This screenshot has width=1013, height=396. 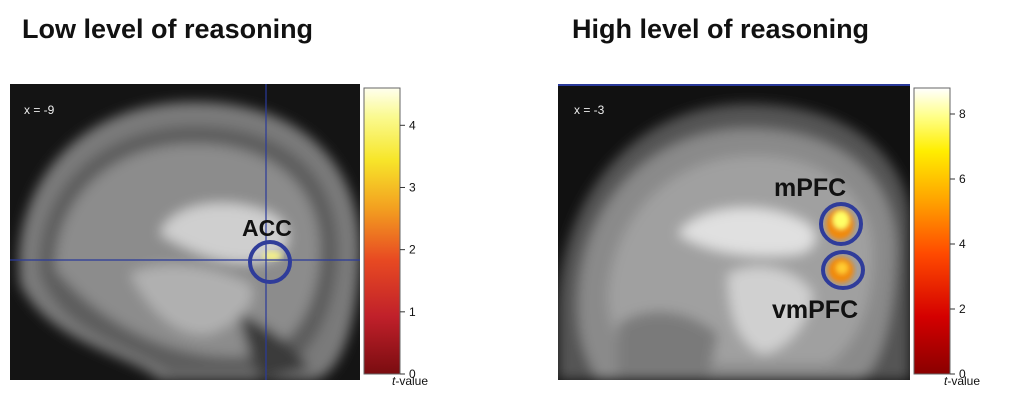 I want to click on left-colorbar-tick-label: 4, so click(x=412, y=125).